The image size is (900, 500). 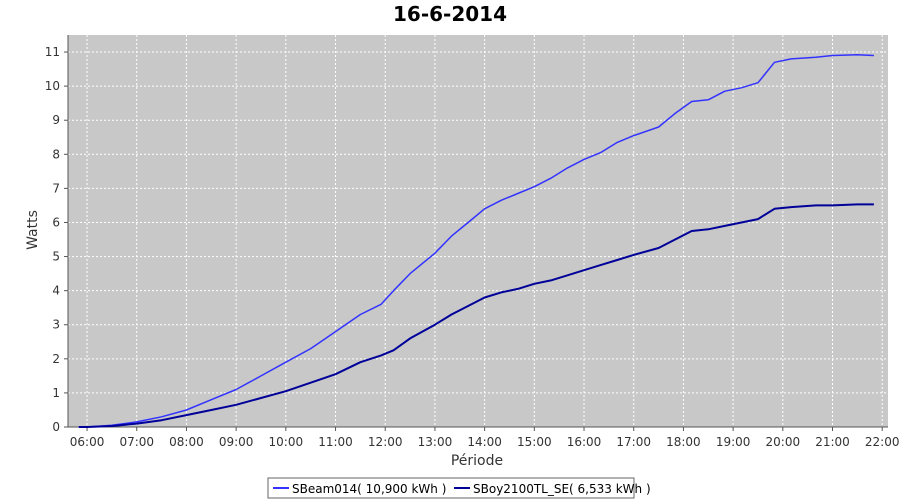 I want to click on y-tick-label: 4, so click(x=56, y=291).